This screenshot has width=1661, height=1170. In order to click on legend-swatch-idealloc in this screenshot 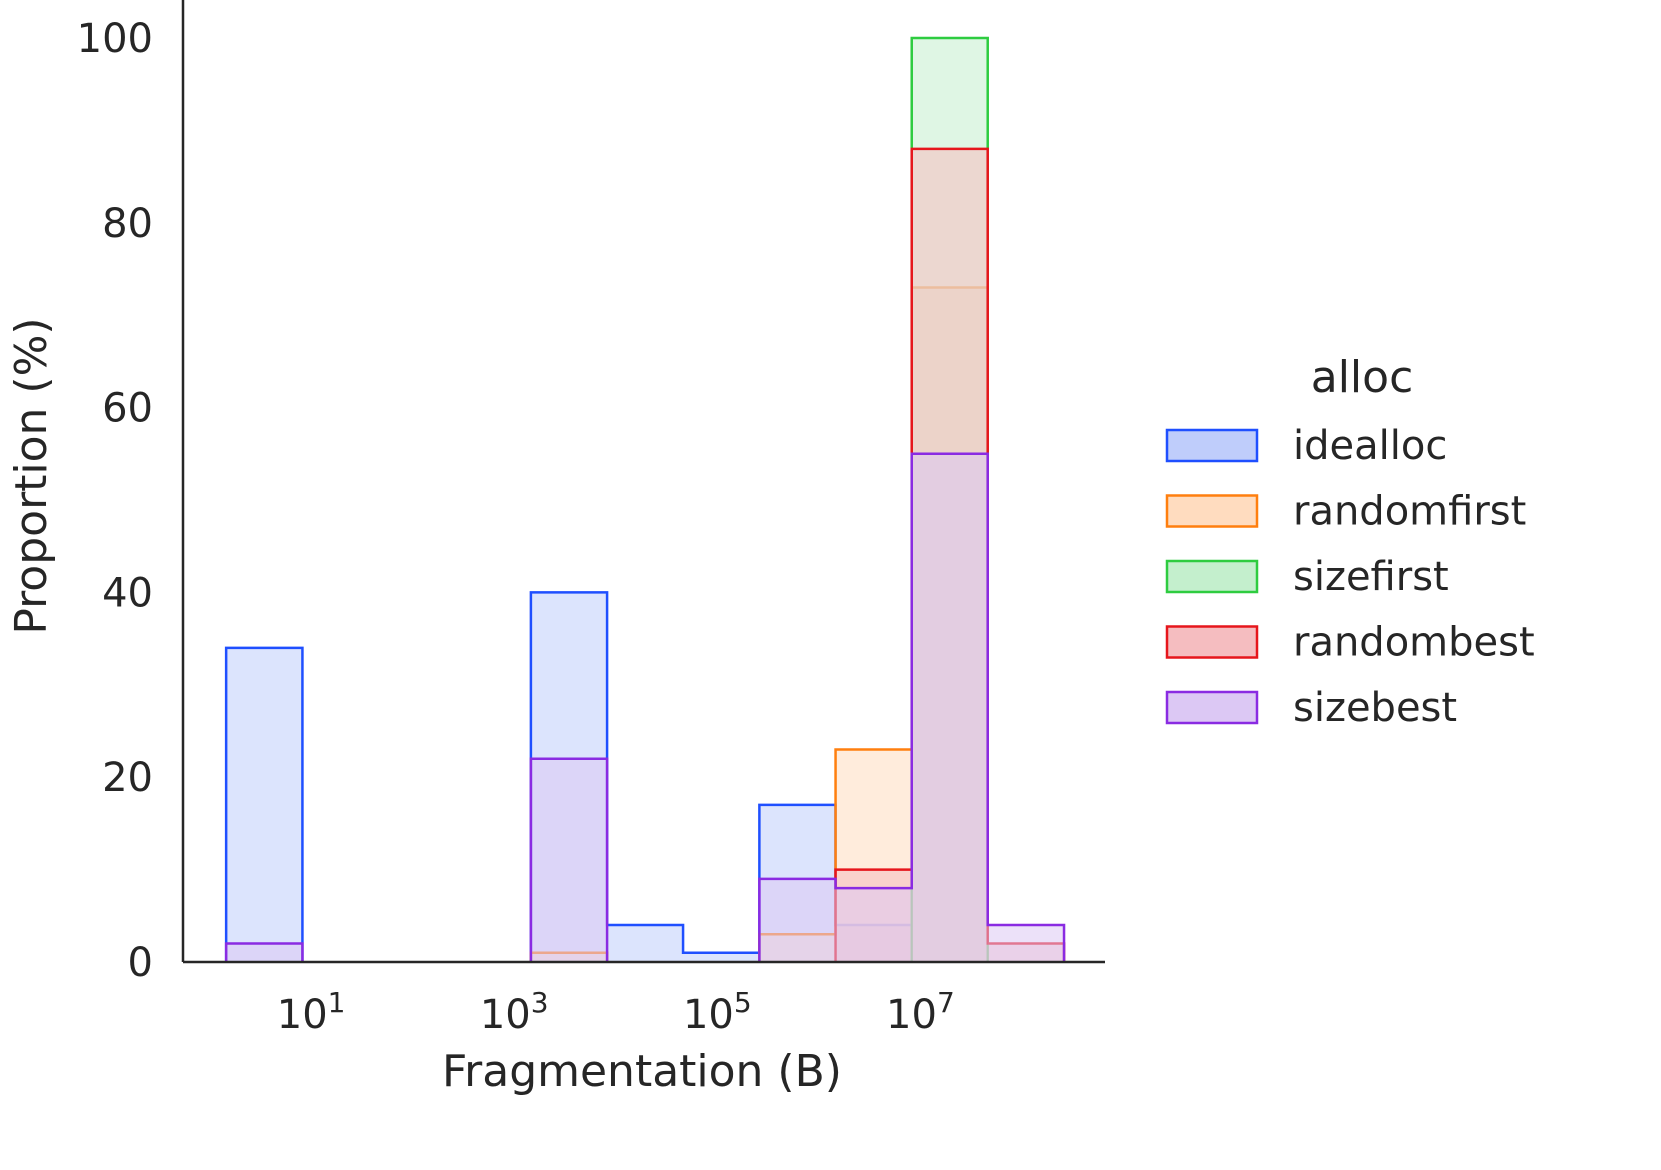, I will do `click(1212, 445)`.